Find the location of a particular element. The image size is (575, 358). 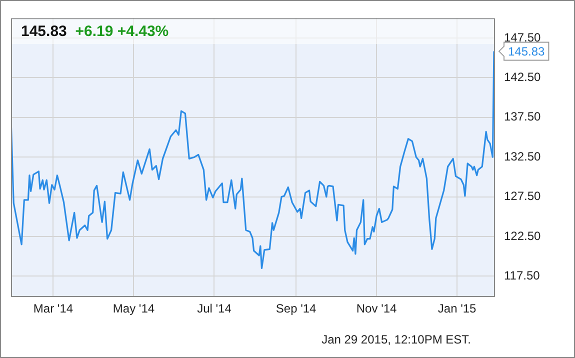

y-tick-label: 137.50 is located at coordinates (523, 117).